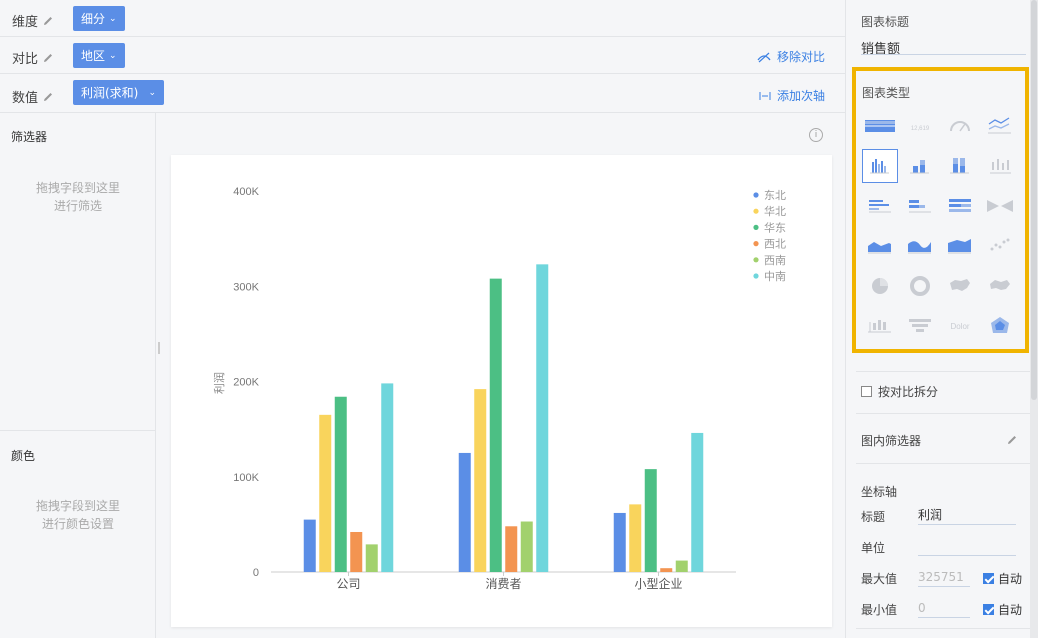 This screenshot has width=1038, height=638. I want to click on scrollbar, so click(1034, 319).